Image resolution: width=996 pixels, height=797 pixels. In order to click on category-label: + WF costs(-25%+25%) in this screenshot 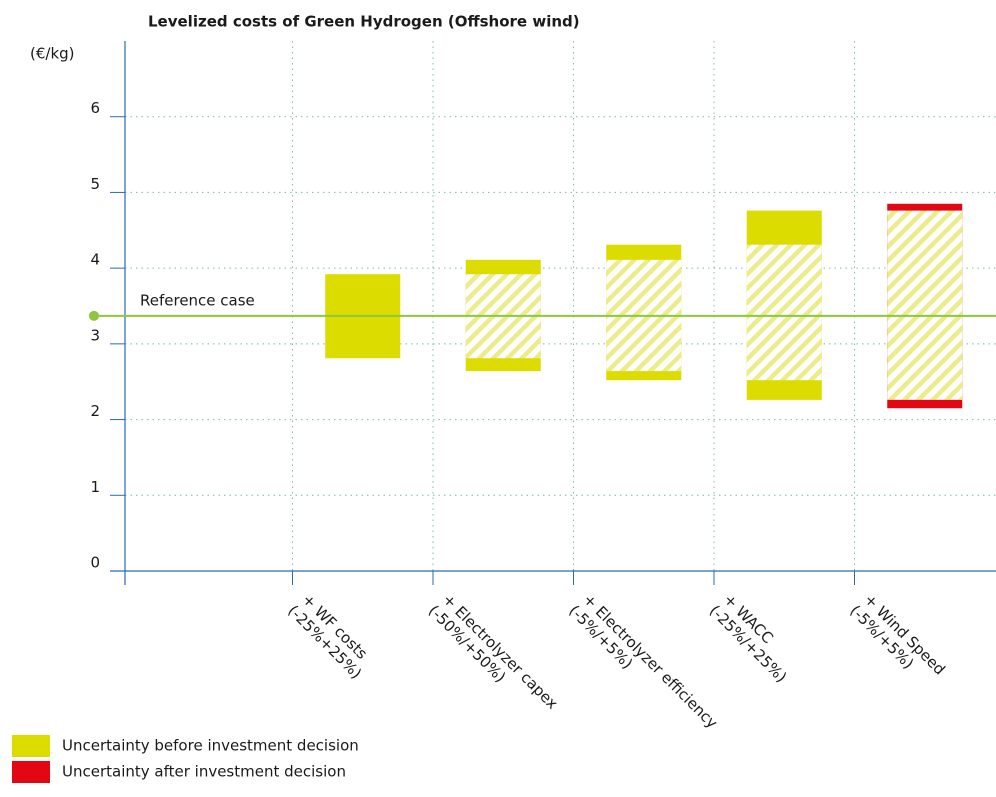, I will do `click(327, 636)`.